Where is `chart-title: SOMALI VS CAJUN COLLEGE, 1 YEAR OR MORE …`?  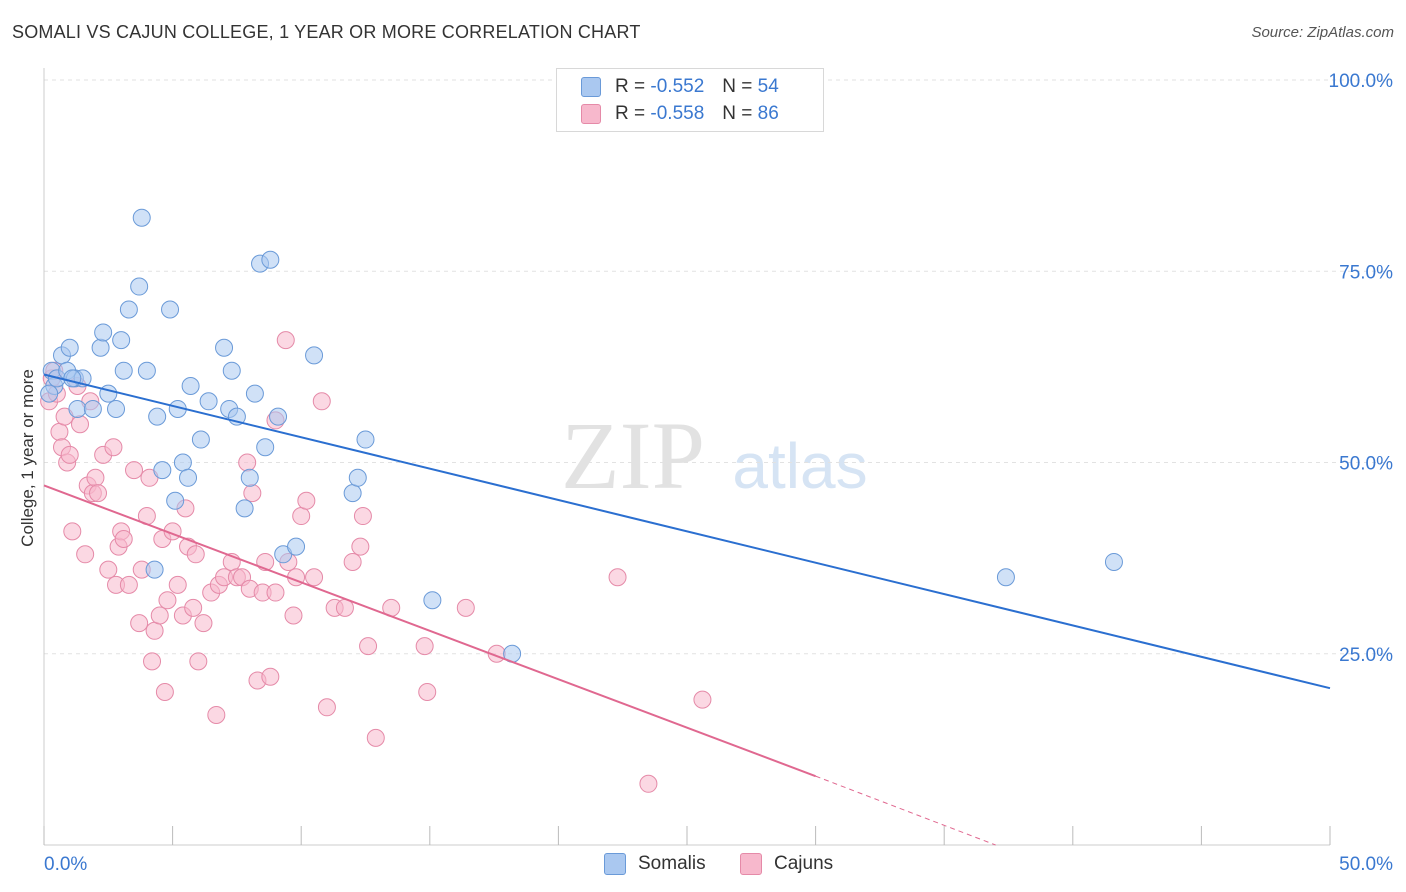 chart-title: SOMALI VS CAJUN COLLEGE, 1 YEAR OR MORE … is located at coordinates (326, 32).